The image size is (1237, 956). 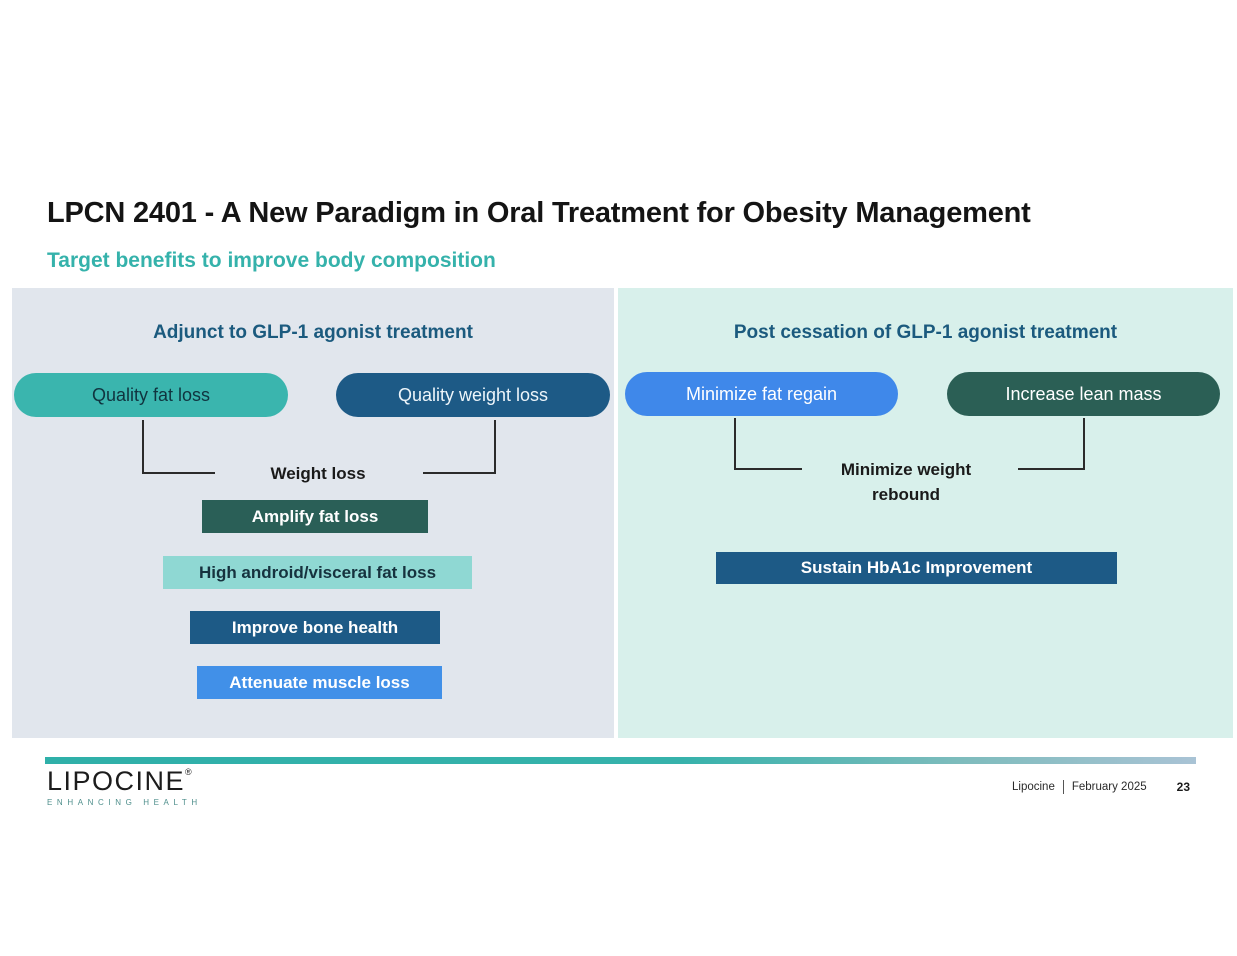 What do you see at coordinates (124, 802) in the screenshot?
I see `lipocine-logo-tagline: ENHANCING HEALTH` at bounding box center [124, 802].